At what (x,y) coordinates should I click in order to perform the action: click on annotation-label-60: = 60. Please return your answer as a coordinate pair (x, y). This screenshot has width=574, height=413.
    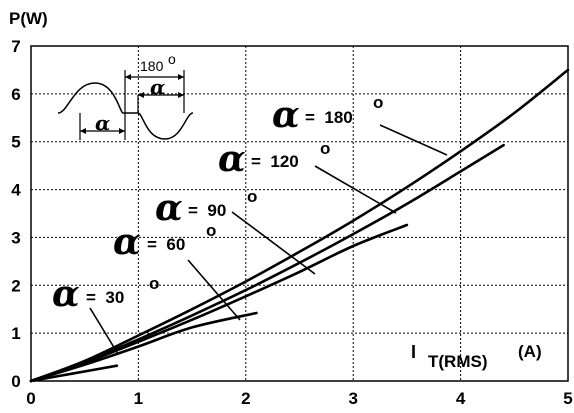
    Looking at the image, I should click on (166, 244).